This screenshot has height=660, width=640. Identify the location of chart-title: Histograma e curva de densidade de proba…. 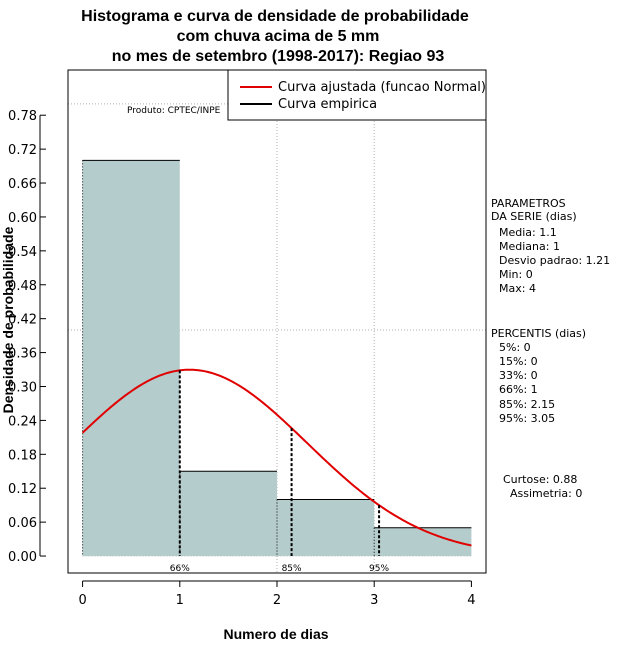
(275, 36).